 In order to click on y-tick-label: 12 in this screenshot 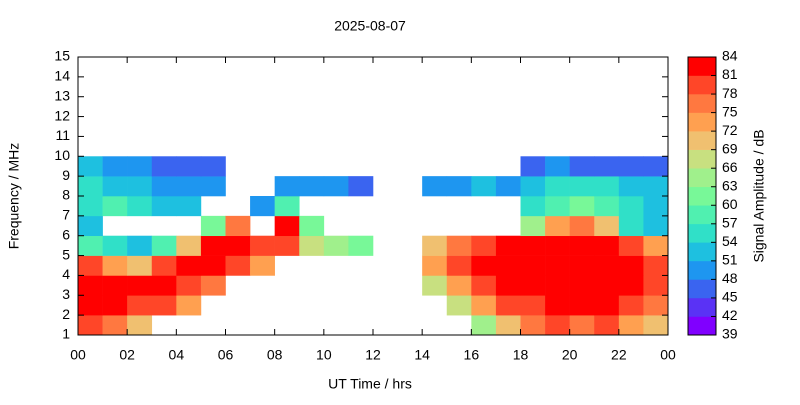, I will do `click(62, 115)`.